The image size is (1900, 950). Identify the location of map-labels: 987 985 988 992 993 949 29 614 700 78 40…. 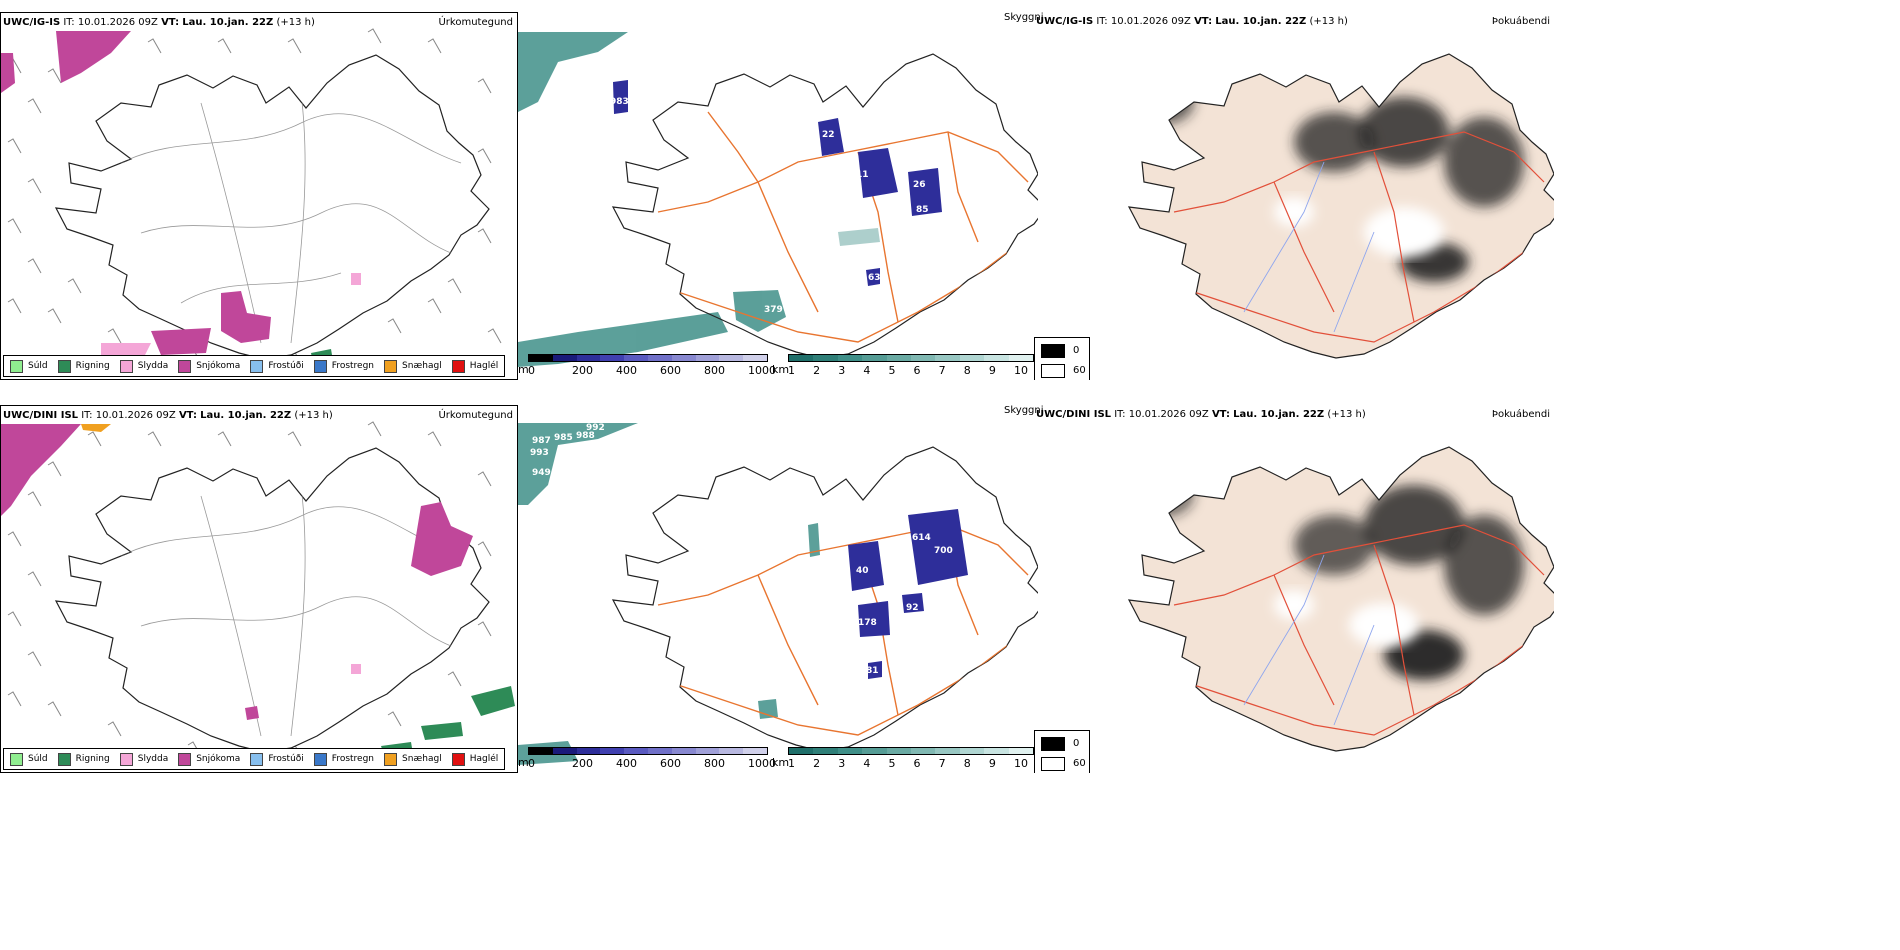
(751, 549).